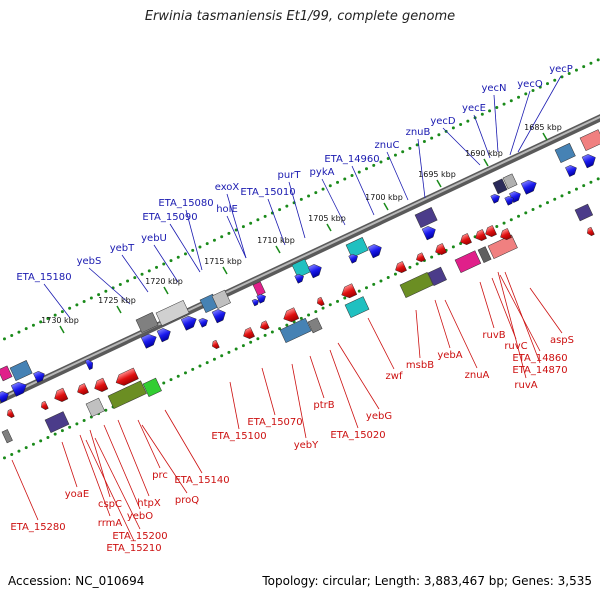 The image size is (600, 600). Describe the element at coordinates (149, 503) in the screenshot. I see `gene-label-bottom-19: htpX` at that location.